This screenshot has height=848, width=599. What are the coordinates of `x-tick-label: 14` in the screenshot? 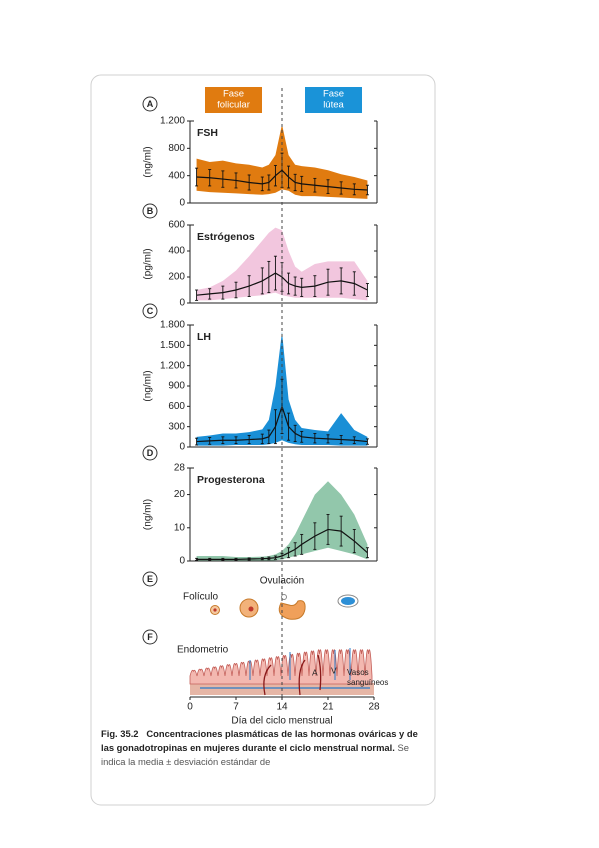 It's located at (282, 707).